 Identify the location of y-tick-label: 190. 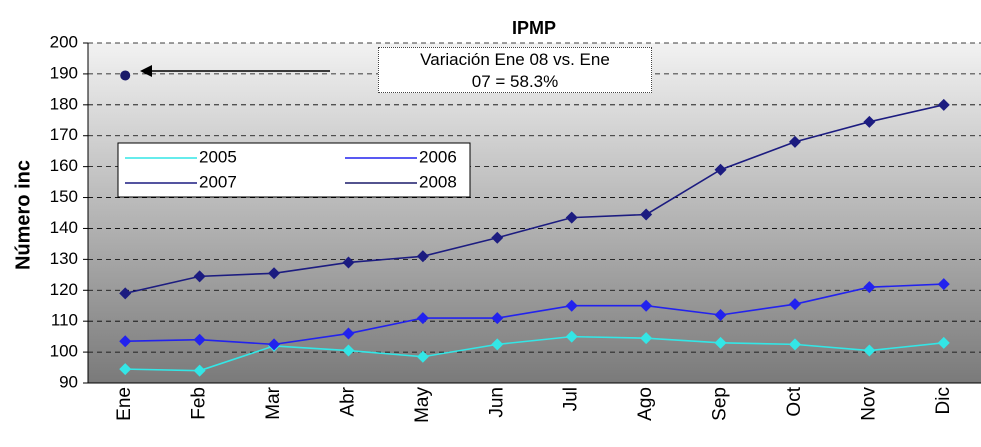
(64, 72).